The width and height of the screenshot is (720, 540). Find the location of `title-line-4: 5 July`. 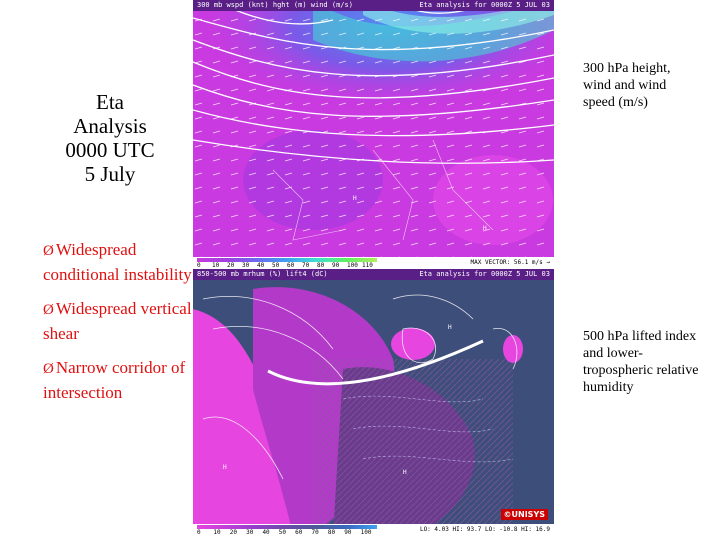

title-line-4: 5 July is located at coordinates (110, 174).